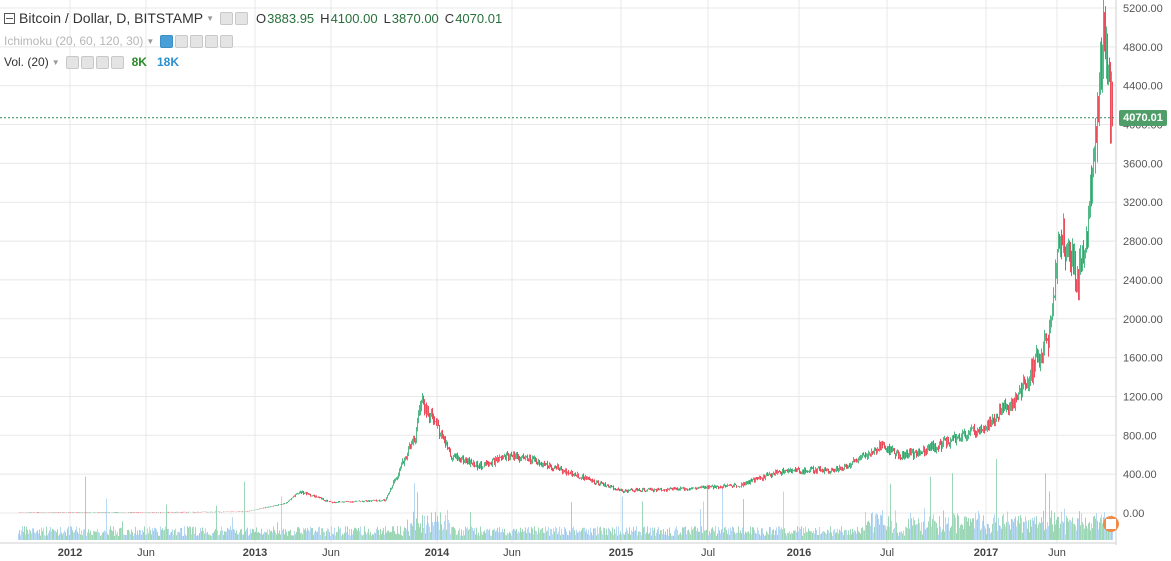 This screenshot has width=1171, height=561. What do you see at coordinates (111, 18) in the screenshot?
I see `symbol-title: Bitcoin / Dollar, D, BITSTAMP` at bounding box center [111, 18].